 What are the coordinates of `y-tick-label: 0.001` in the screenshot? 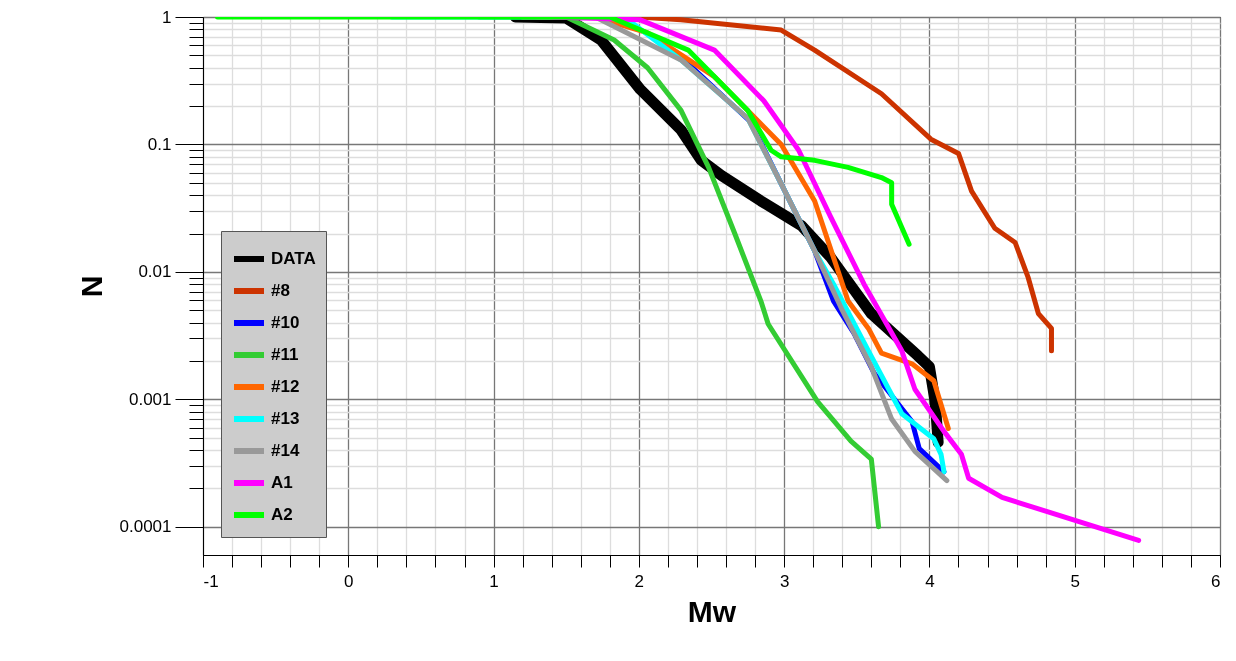 It's located at (150, 399).